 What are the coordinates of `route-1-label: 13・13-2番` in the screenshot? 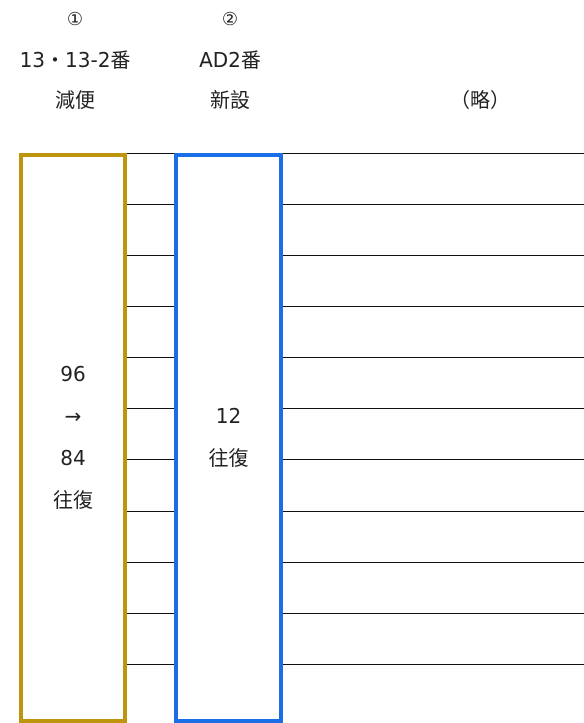 It's located at (75, 60).